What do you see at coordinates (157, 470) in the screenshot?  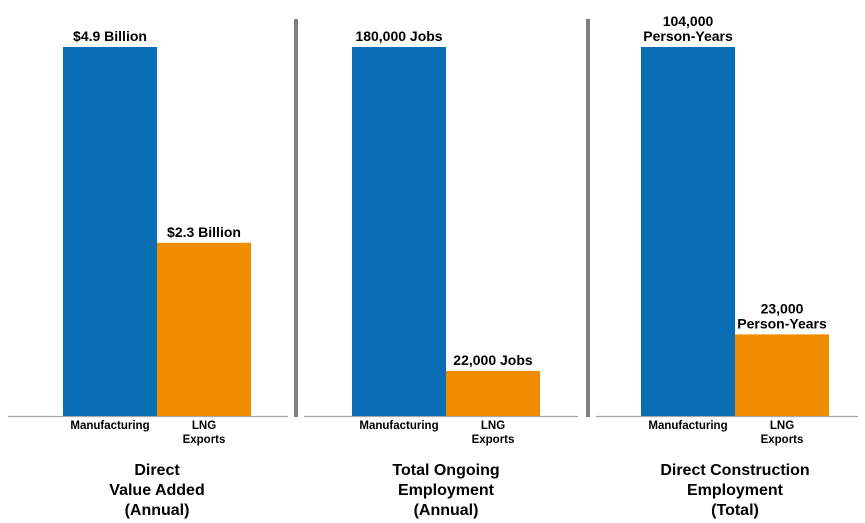 I see `panel-title-1-line1: Direct` at bounding box center [157, 470].